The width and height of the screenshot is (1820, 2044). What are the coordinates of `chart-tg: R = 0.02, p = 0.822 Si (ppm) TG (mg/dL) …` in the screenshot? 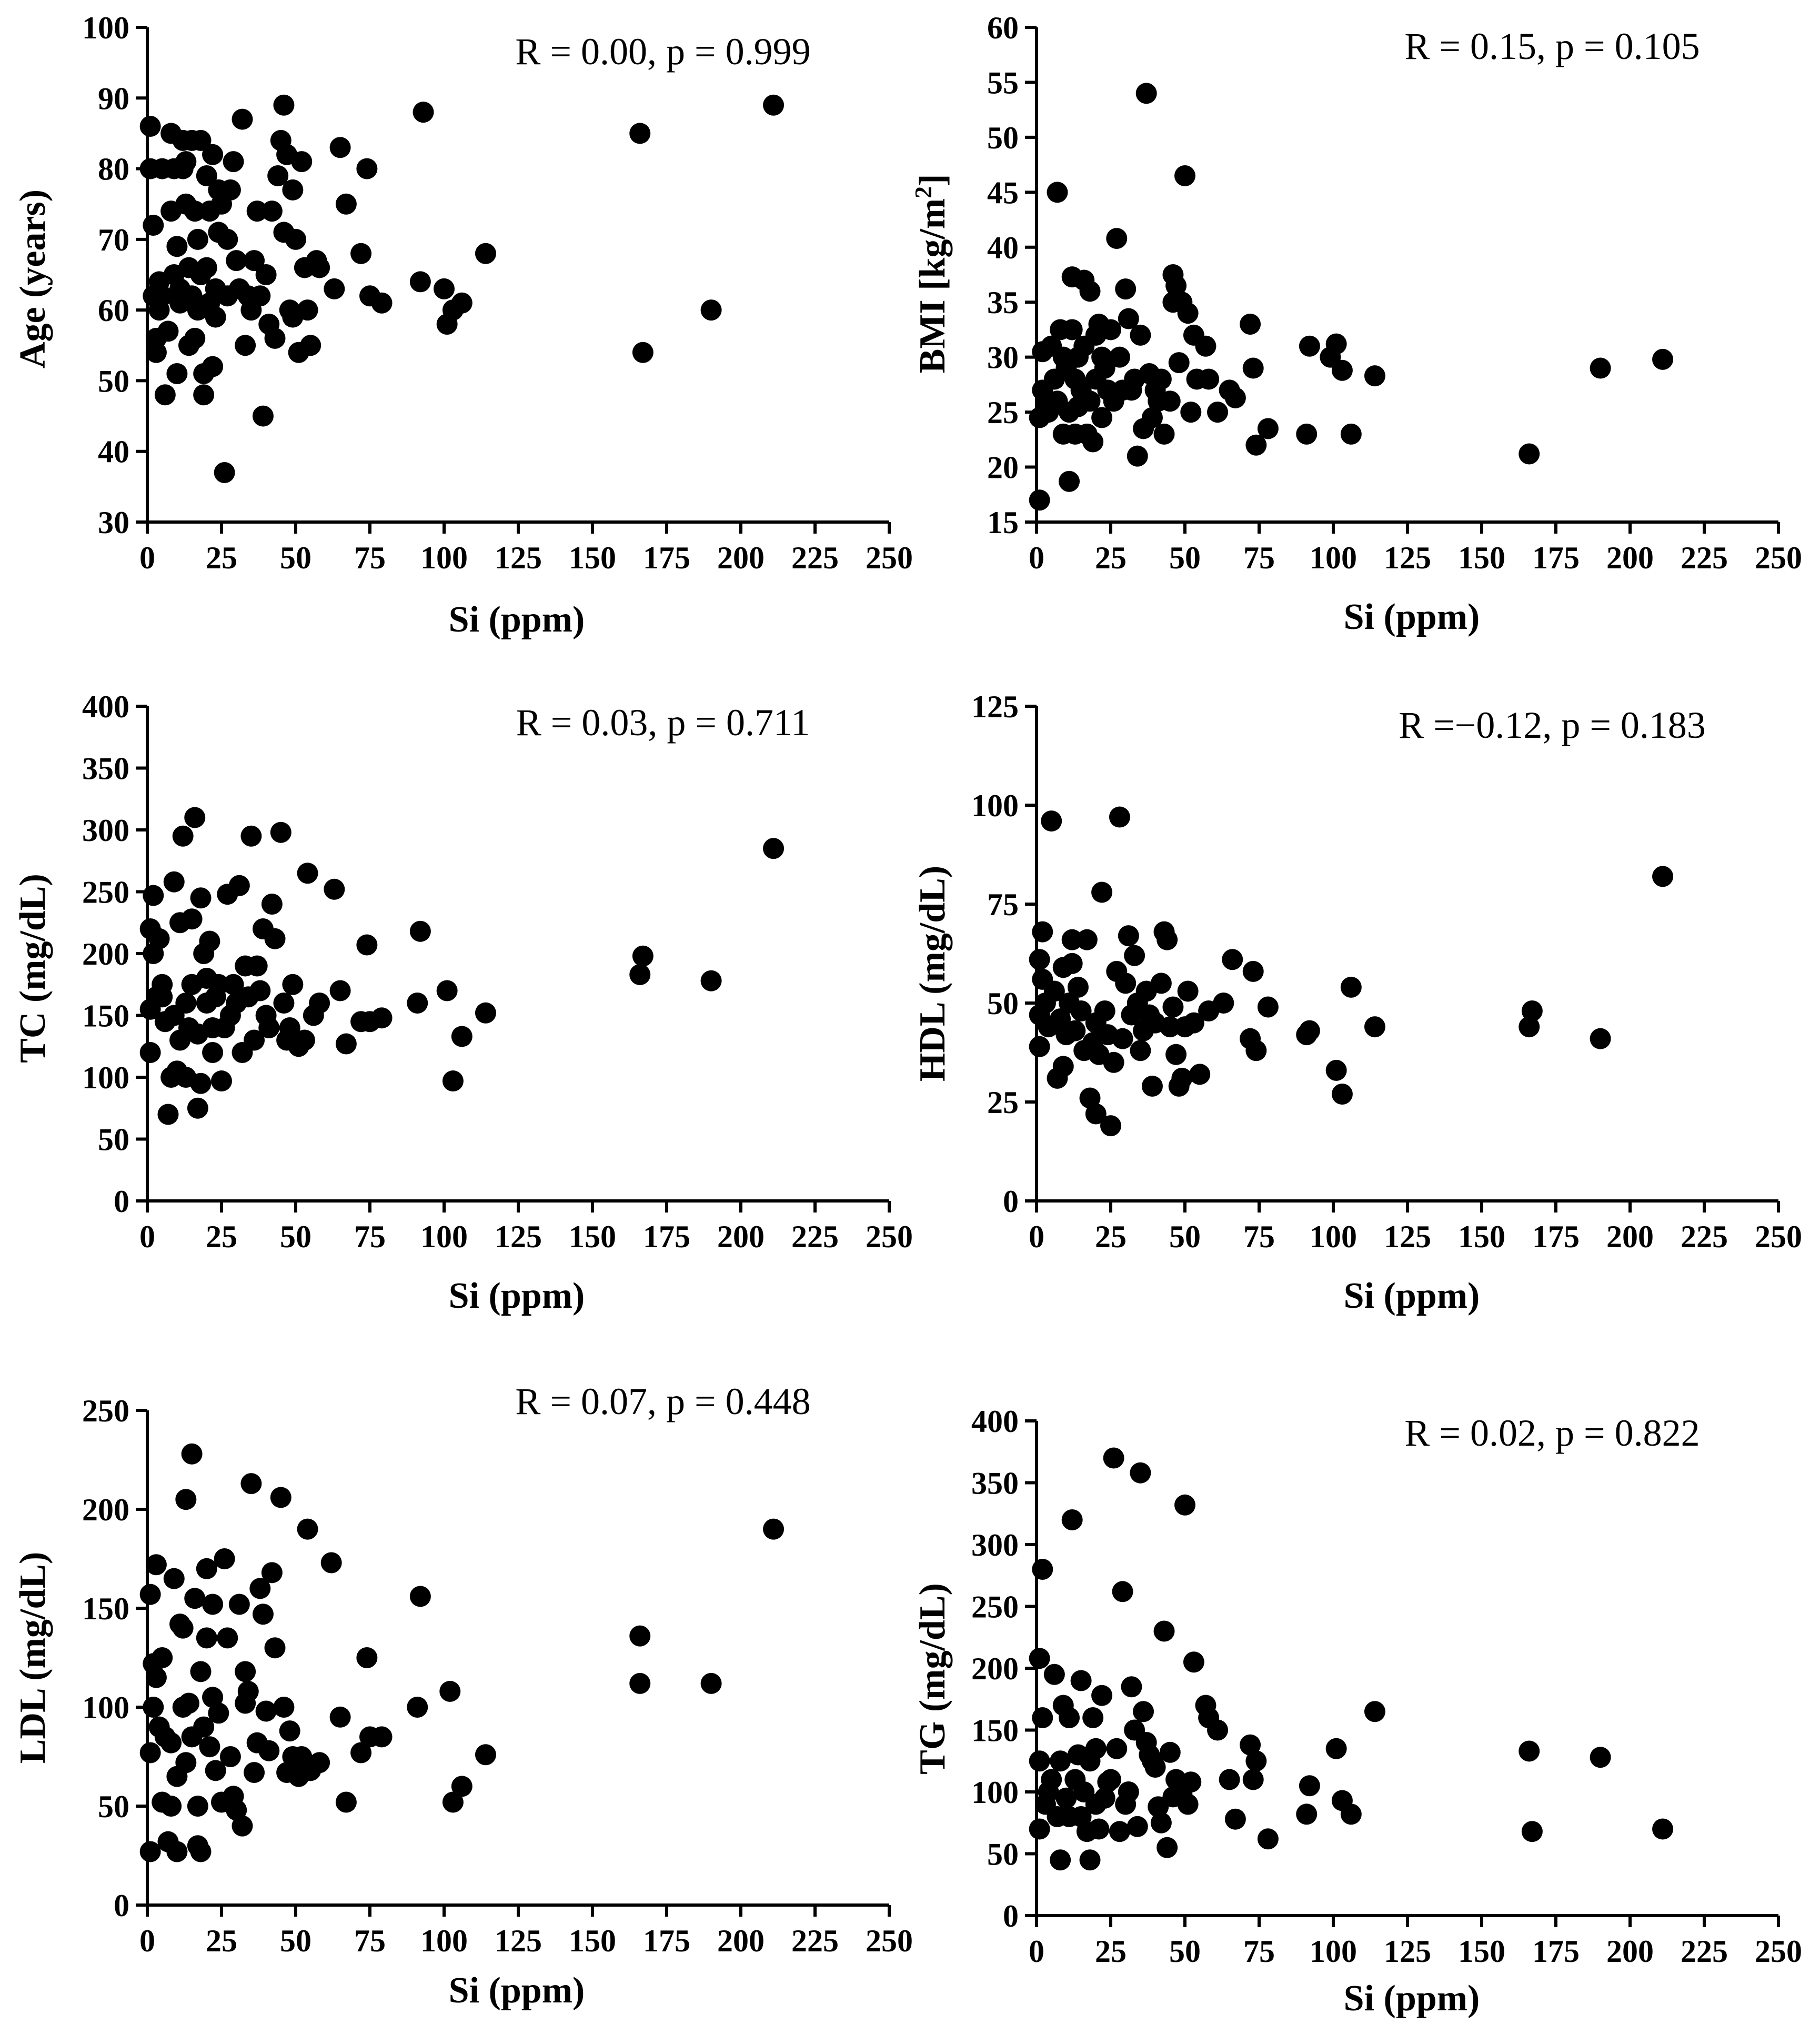 It's located at (1357, 1711).